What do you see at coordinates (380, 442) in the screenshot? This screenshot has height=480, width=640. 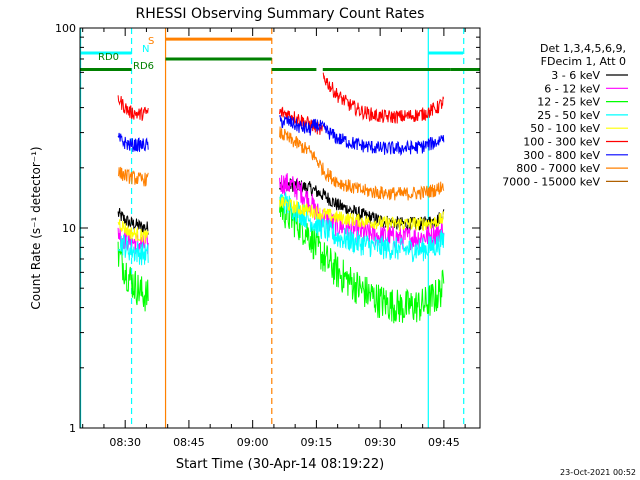 I see `x-tick-label-0930: 09:30` at bounding box center [380, 442].